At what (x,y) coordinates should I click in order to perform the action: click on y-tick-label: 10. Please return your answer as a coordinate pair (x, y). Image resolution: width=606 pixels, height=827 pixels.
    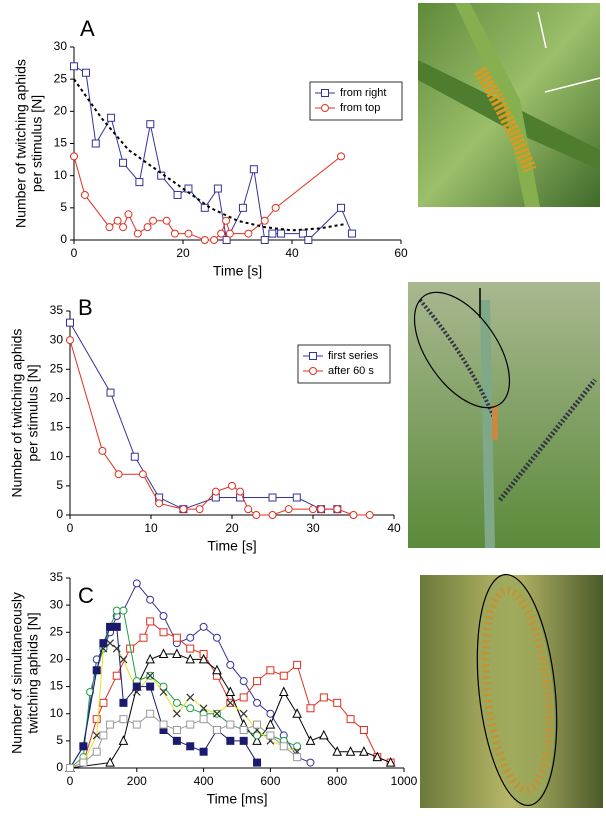
    Looking at the image, I should click on (61, 175).